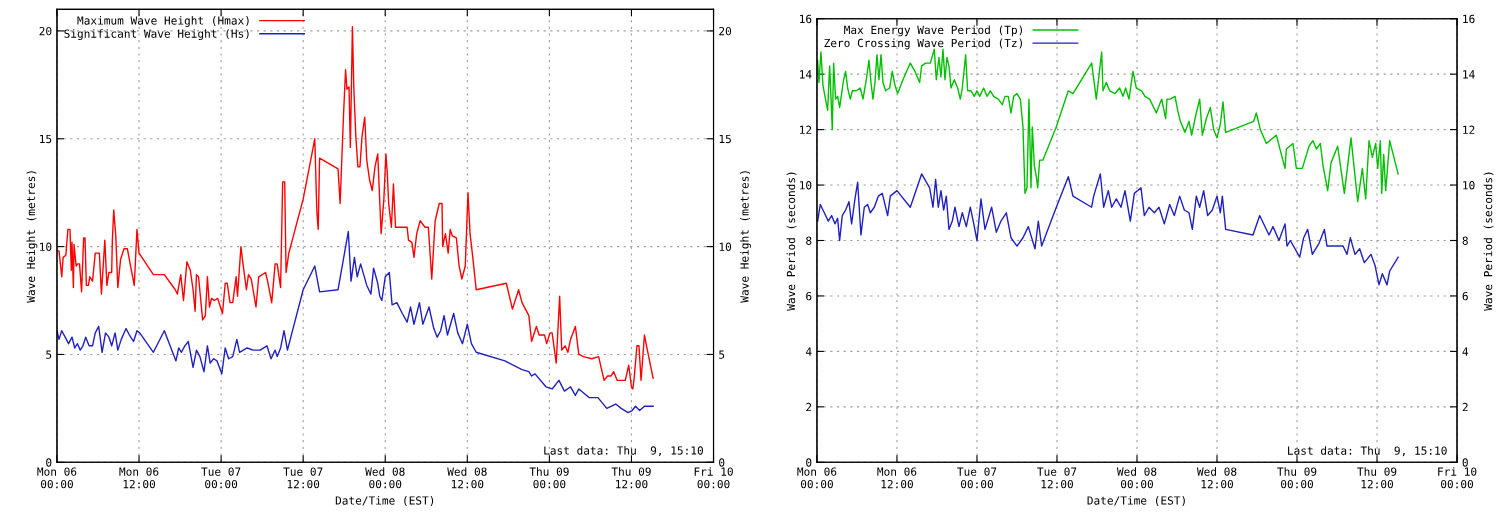 This screenshot has width=1499, height=520. Describe the element at coordinates (156, 35) in the screenshot. I see `legend-label: Significant Wave Height (Hs)` at that location.